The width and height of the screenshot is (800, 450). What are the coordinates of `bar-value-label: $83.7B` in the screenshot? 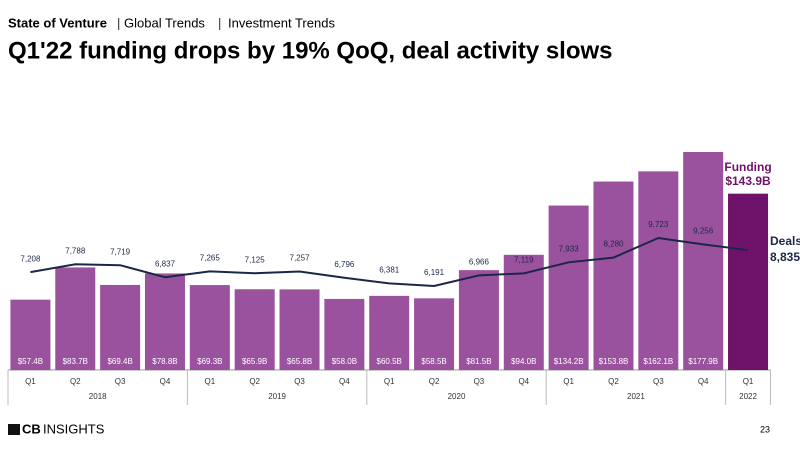 It's located at (75, 361).